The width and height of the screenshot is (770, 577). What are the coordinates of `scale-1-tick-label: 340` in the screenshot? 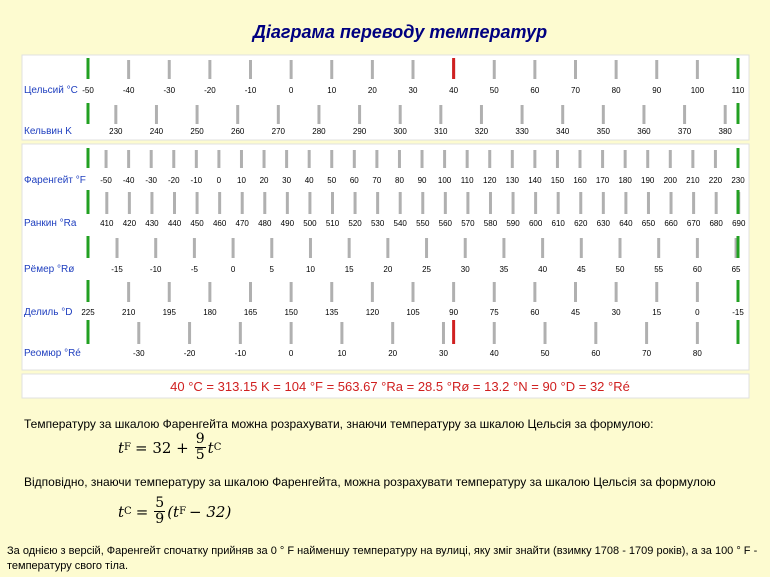 It's located at (563, 131).